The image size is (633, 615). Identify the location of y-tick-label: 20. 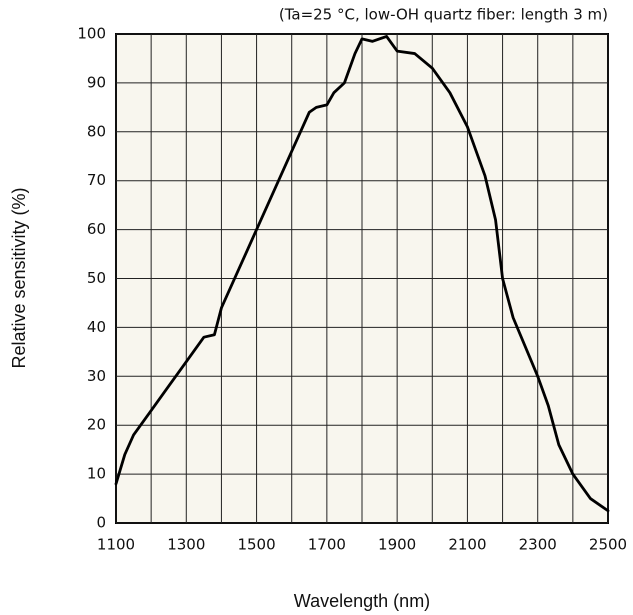
(96, 425).